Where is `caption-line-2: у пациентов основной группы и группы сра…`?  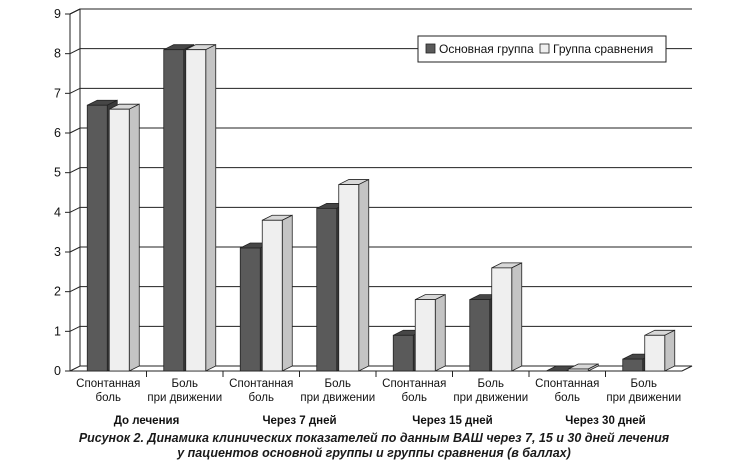 caption-line-2: у пациентов основной группы и группы сра… is located at coordinates (374, 453).